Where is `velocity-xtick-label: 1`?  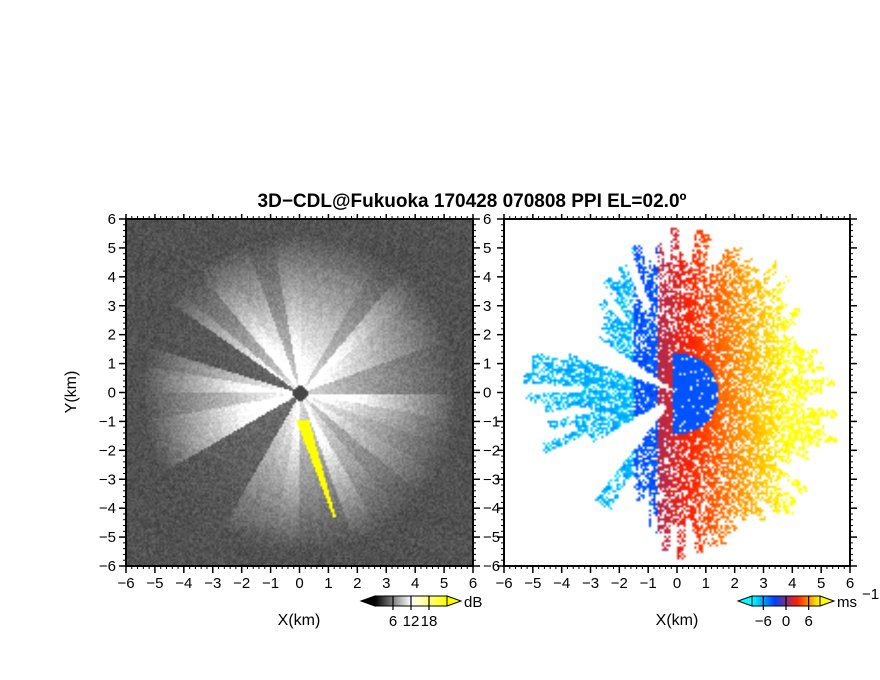 velocity-xtick-label: 1 is located at coordinates (706, 583).